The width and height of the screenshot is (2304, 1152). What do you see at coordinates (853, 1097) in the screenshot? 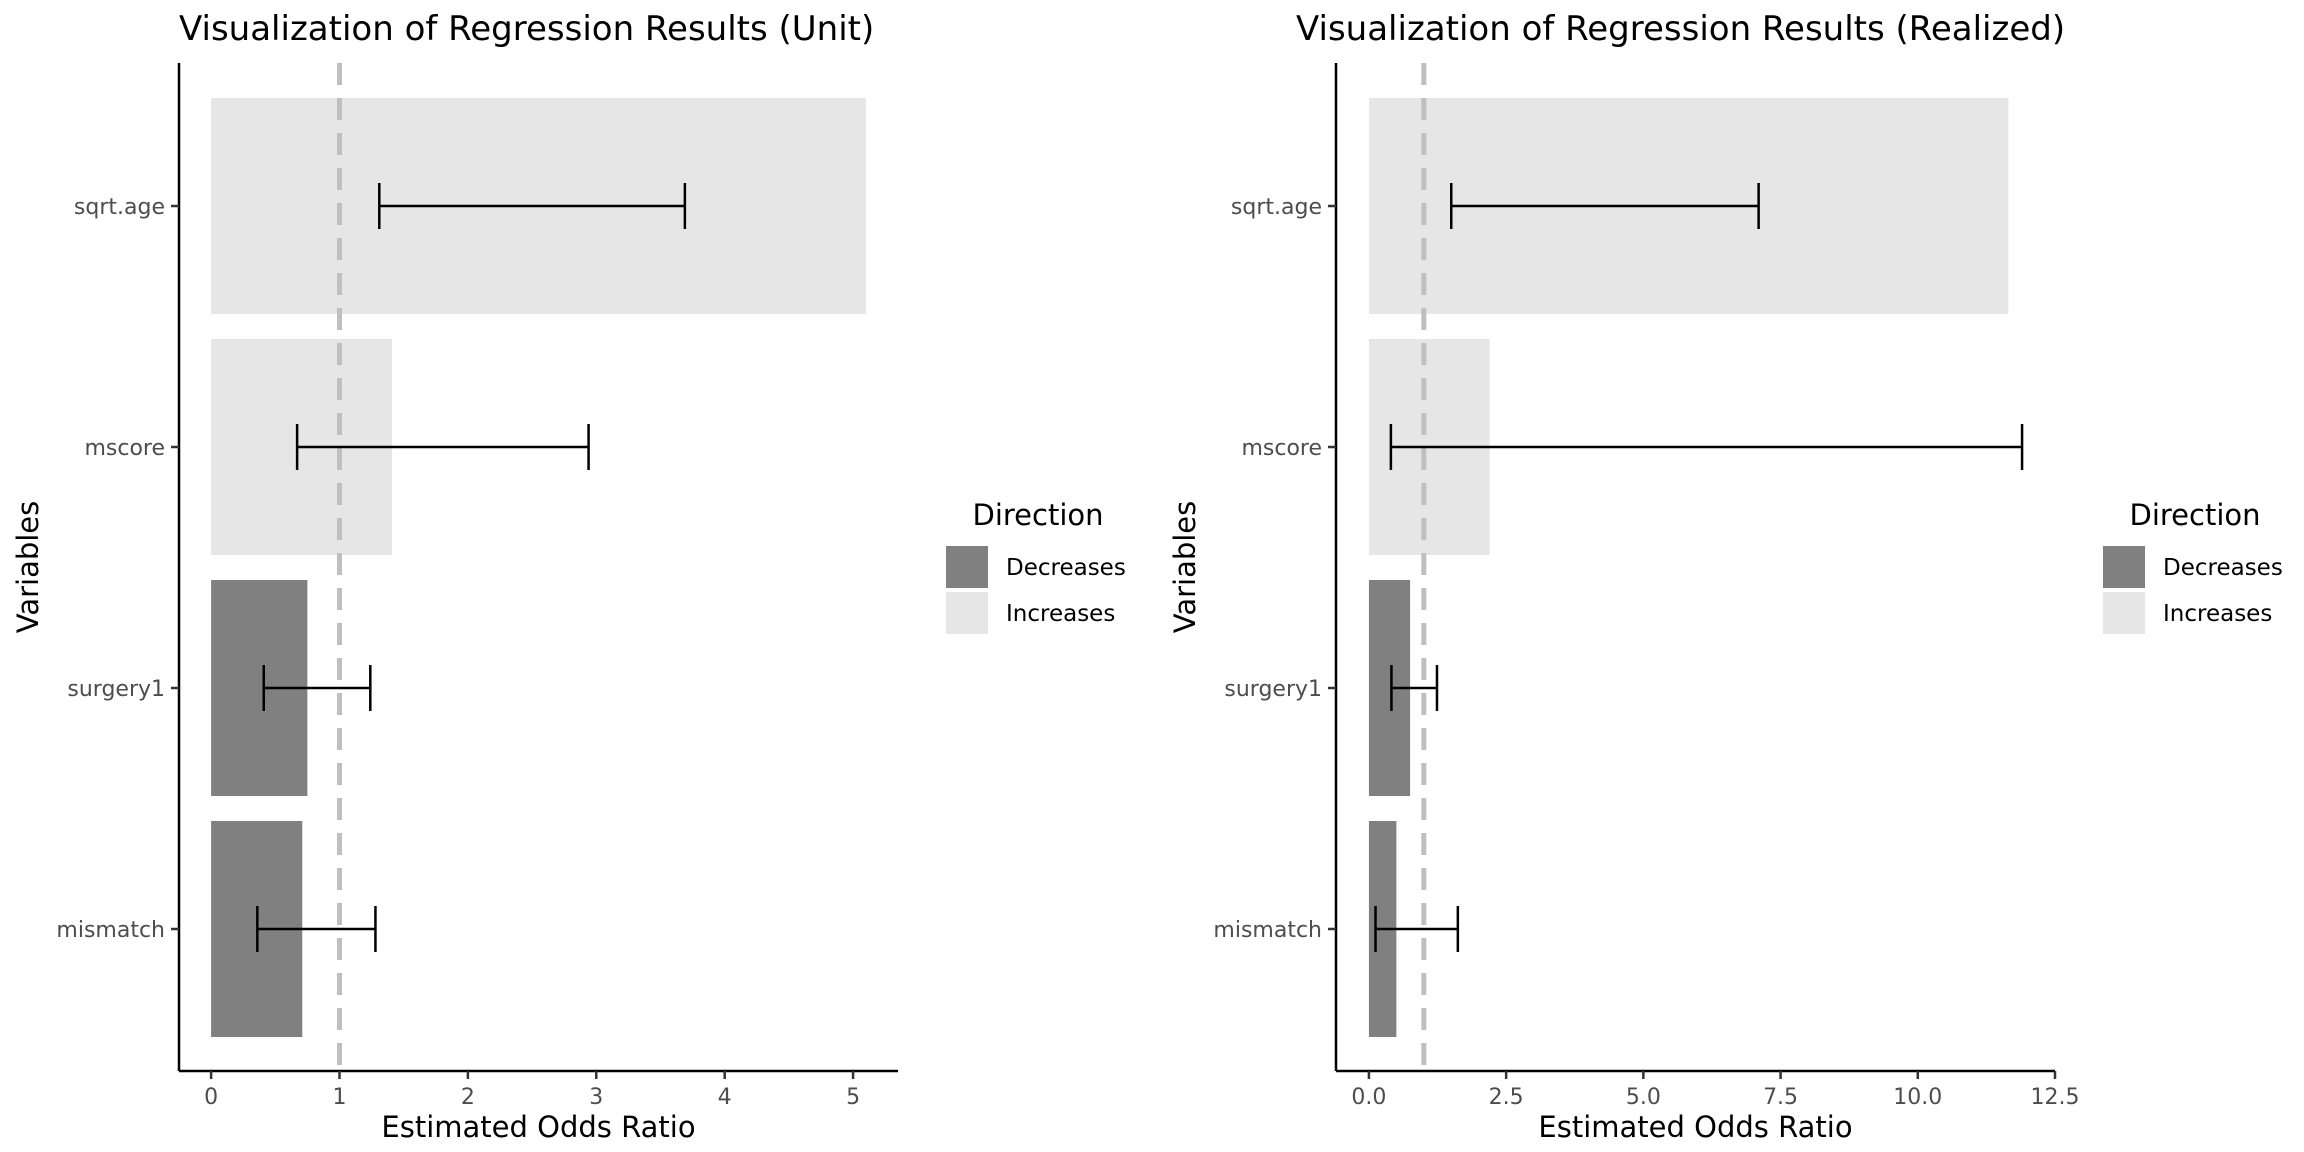
I see `x-tick-label: 5` at bounding box center [853, 1097].